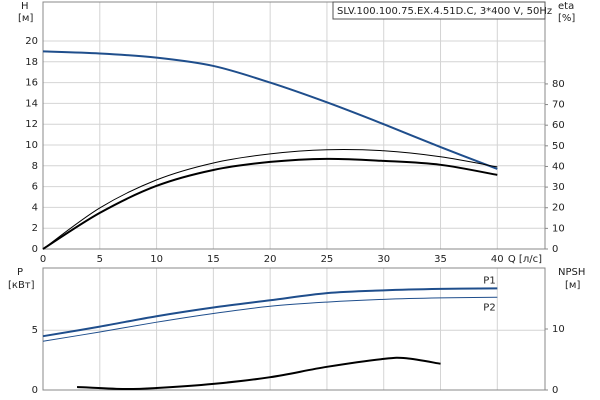  What do you see at coordinates (489, 280) in the screenshot?
I see `series-label: P1` at bounding box center [489, 280].